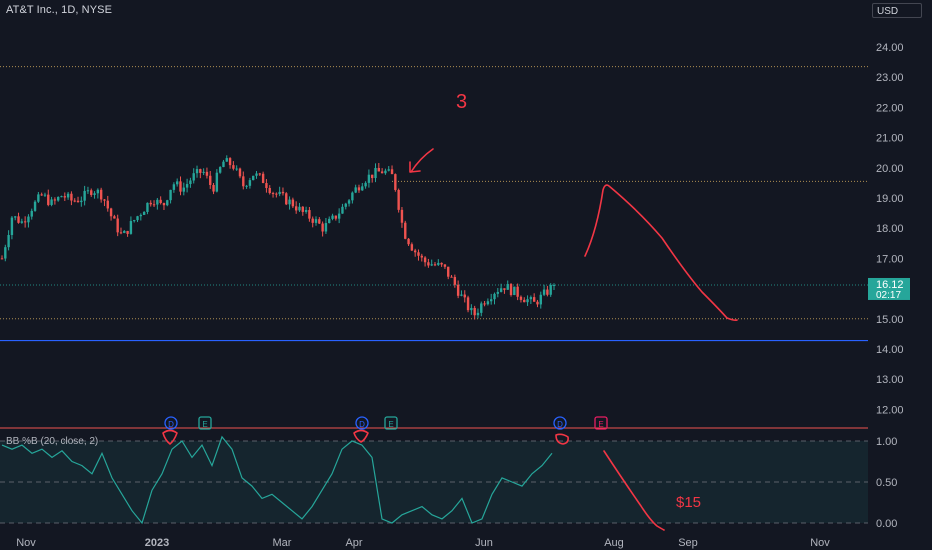 This screenshot has width=932, height=550. I want to click on price-tick-label: 22.00, so click(890, 108).